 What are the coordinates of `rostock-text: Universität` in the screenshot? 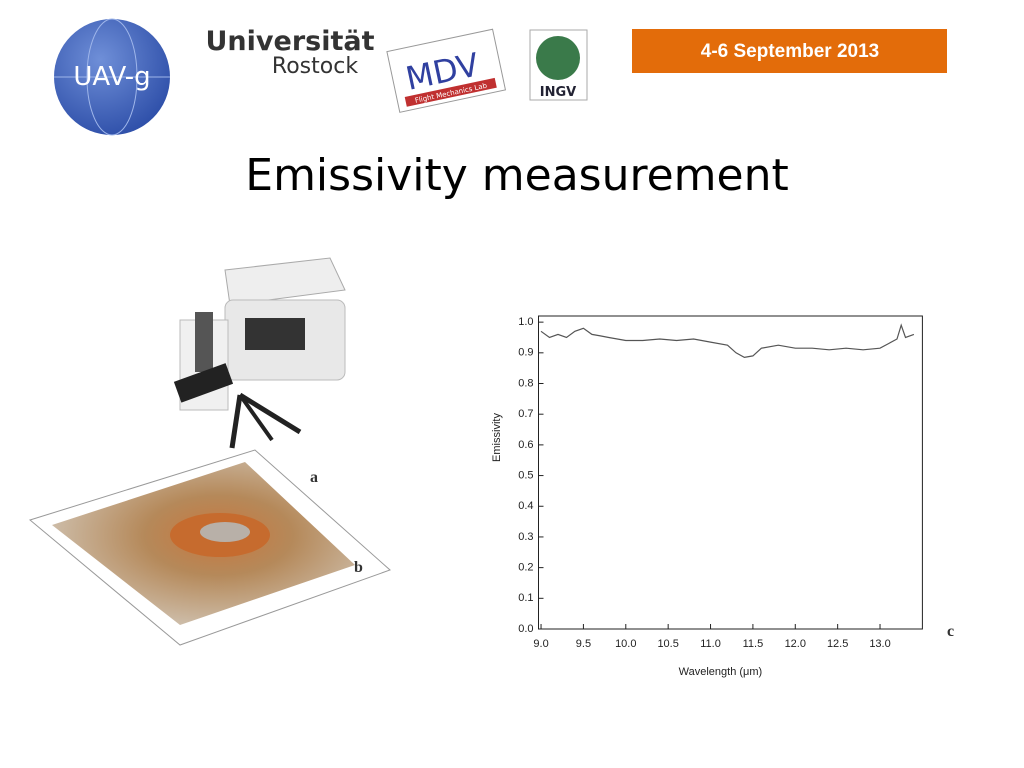 It's located at (290, 41).